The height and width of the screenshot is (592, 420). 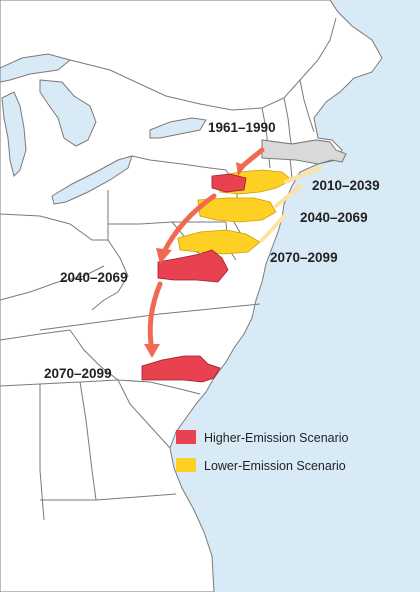 I want to click on label-higher-2070: 2070–2099, so click(x=78, y=373).